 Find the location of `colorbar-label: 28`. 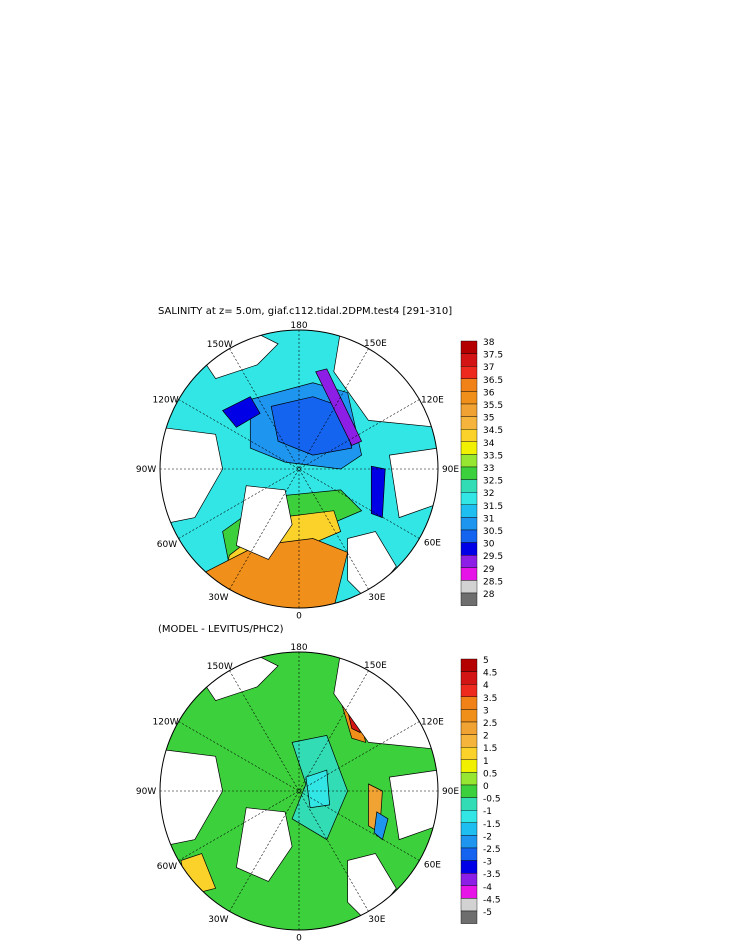

colorbar-label: 28 is located at coordinates (489, 595).